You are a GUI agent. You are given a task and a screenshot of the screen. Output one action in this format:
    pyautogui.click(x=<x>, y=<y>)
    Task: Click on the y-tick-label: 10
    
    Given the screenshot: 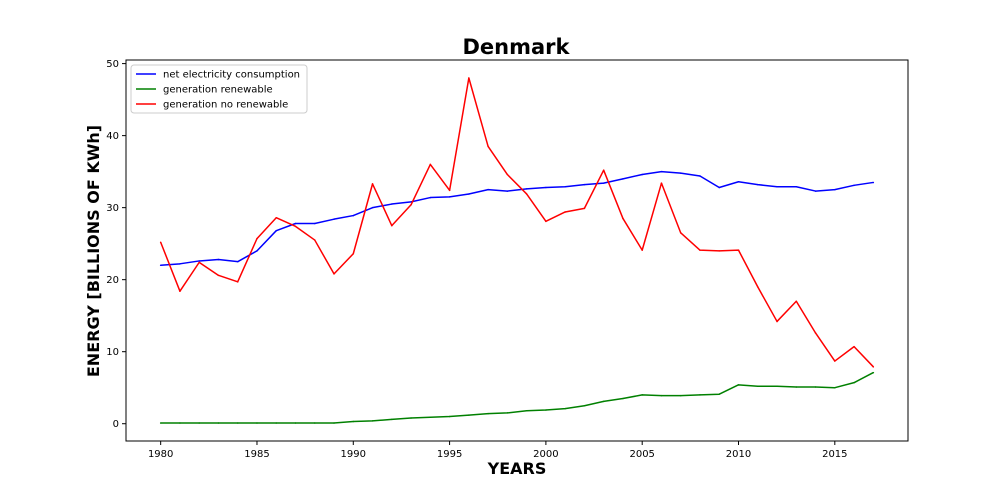 What is the action you would take?
    pyautogui.click(x=112, y=352)
    